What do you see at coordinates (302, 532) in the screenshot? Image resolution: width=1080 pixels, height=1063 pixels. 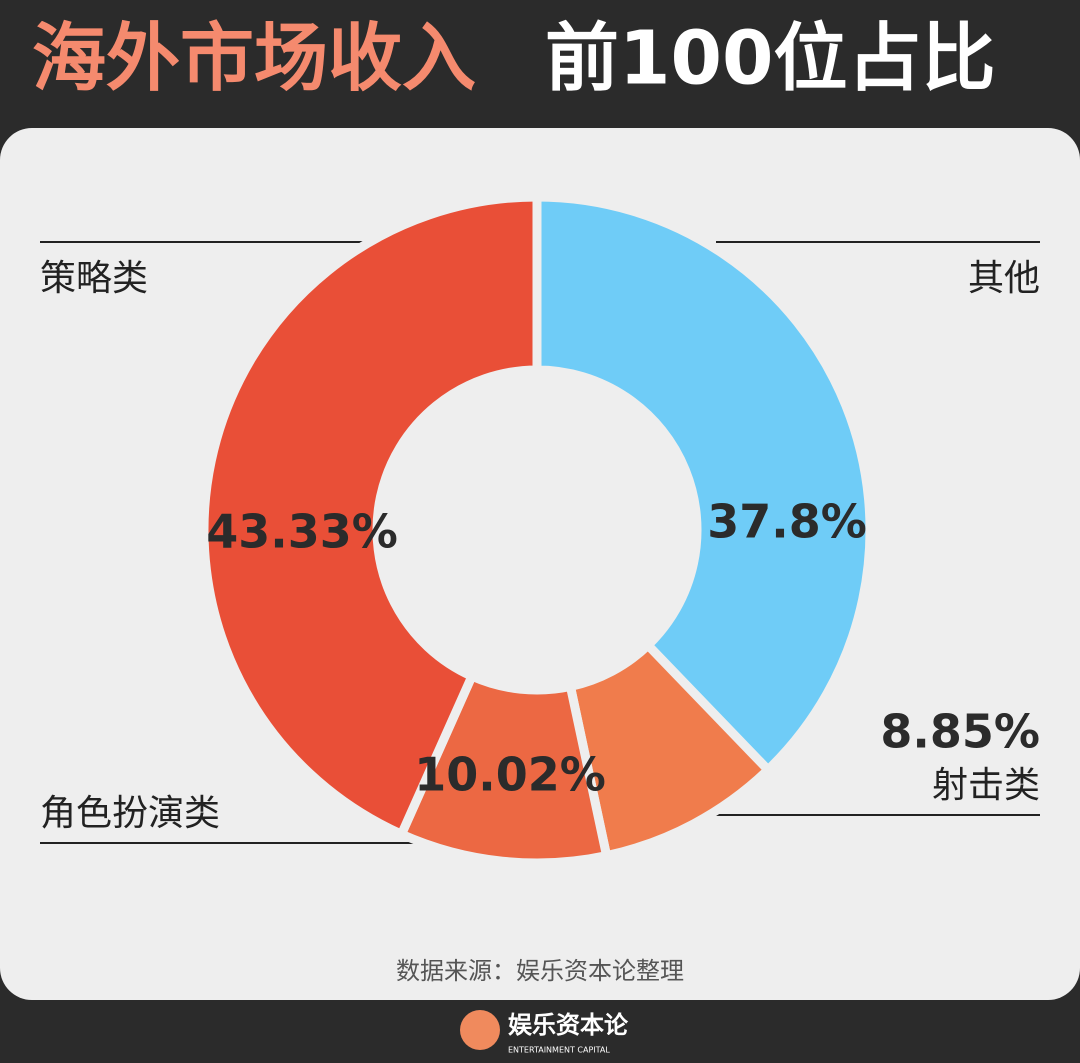 I see `value-label: 43.33%` at bounding box center [302, 532].